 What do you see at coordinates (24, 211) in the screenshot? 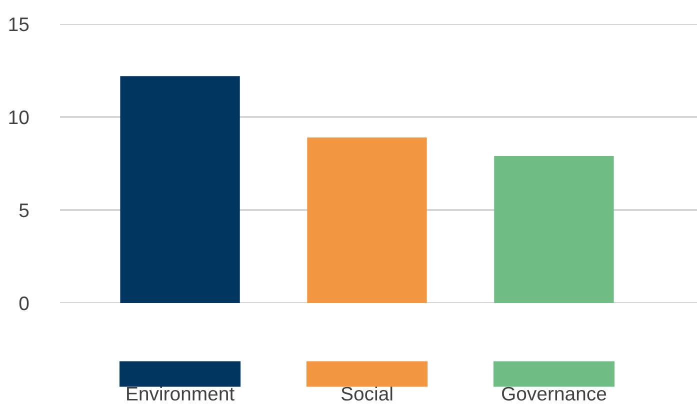
I see `y-tick-label: 5` at bounding box center [24, 211].